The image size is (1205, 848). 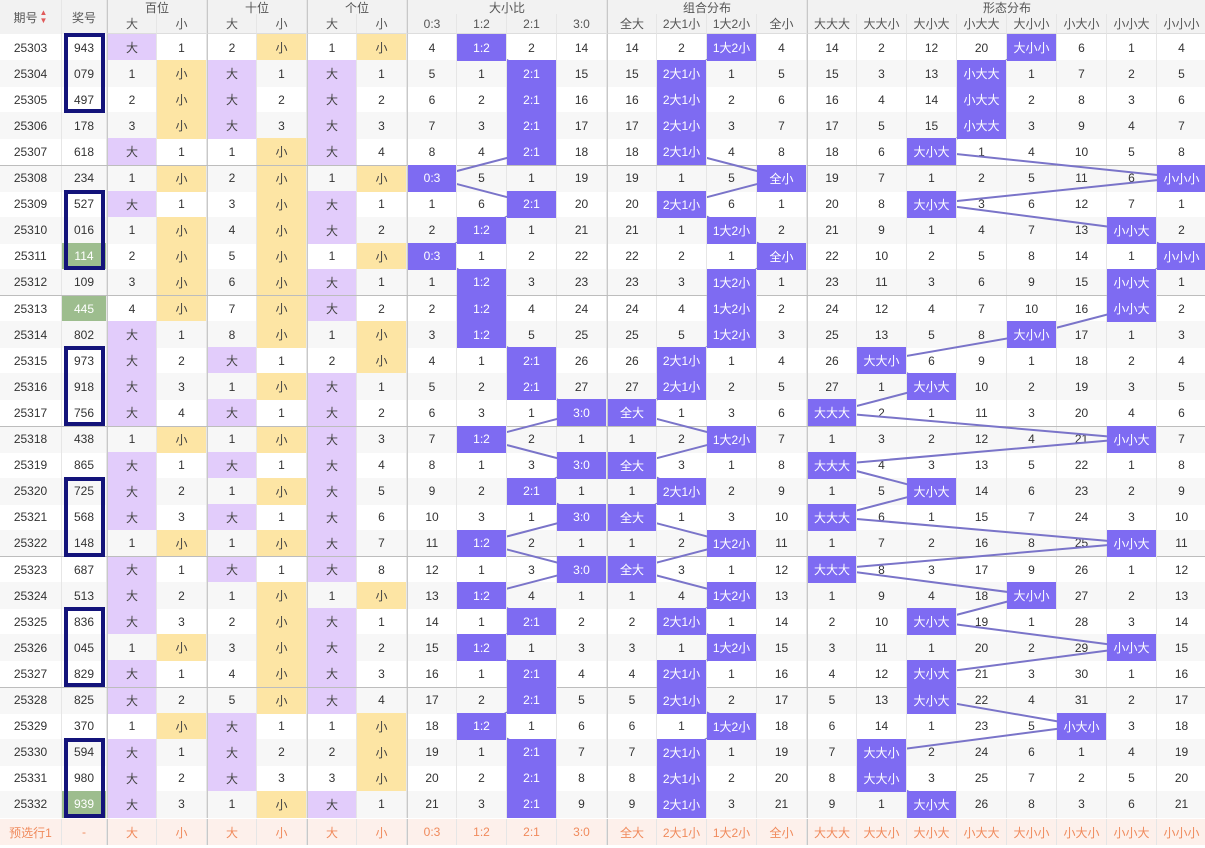 I want to click on period-cell: 25325, so click(x=31, y=622).